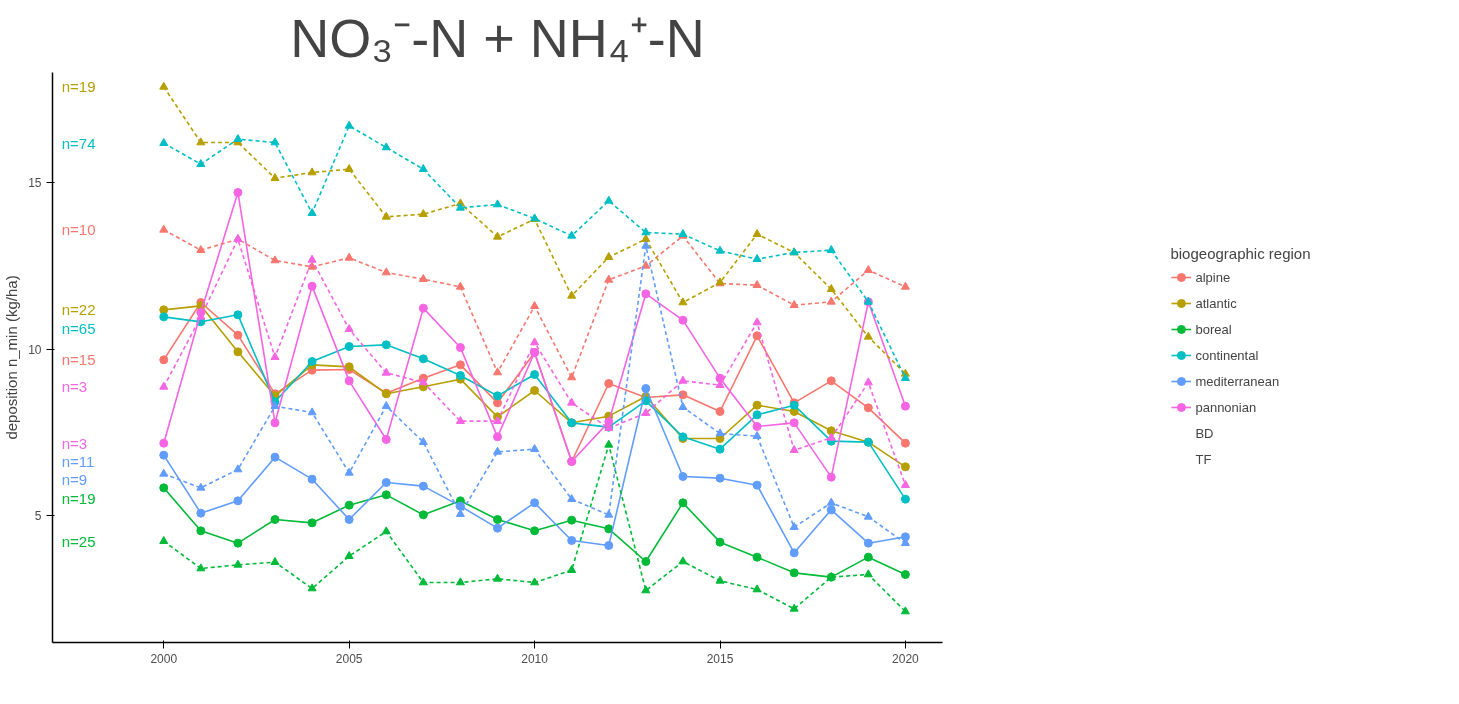  Describe the element at coordinates (78, 310) in the screenshot. I see `annotation: n=22` at that location.